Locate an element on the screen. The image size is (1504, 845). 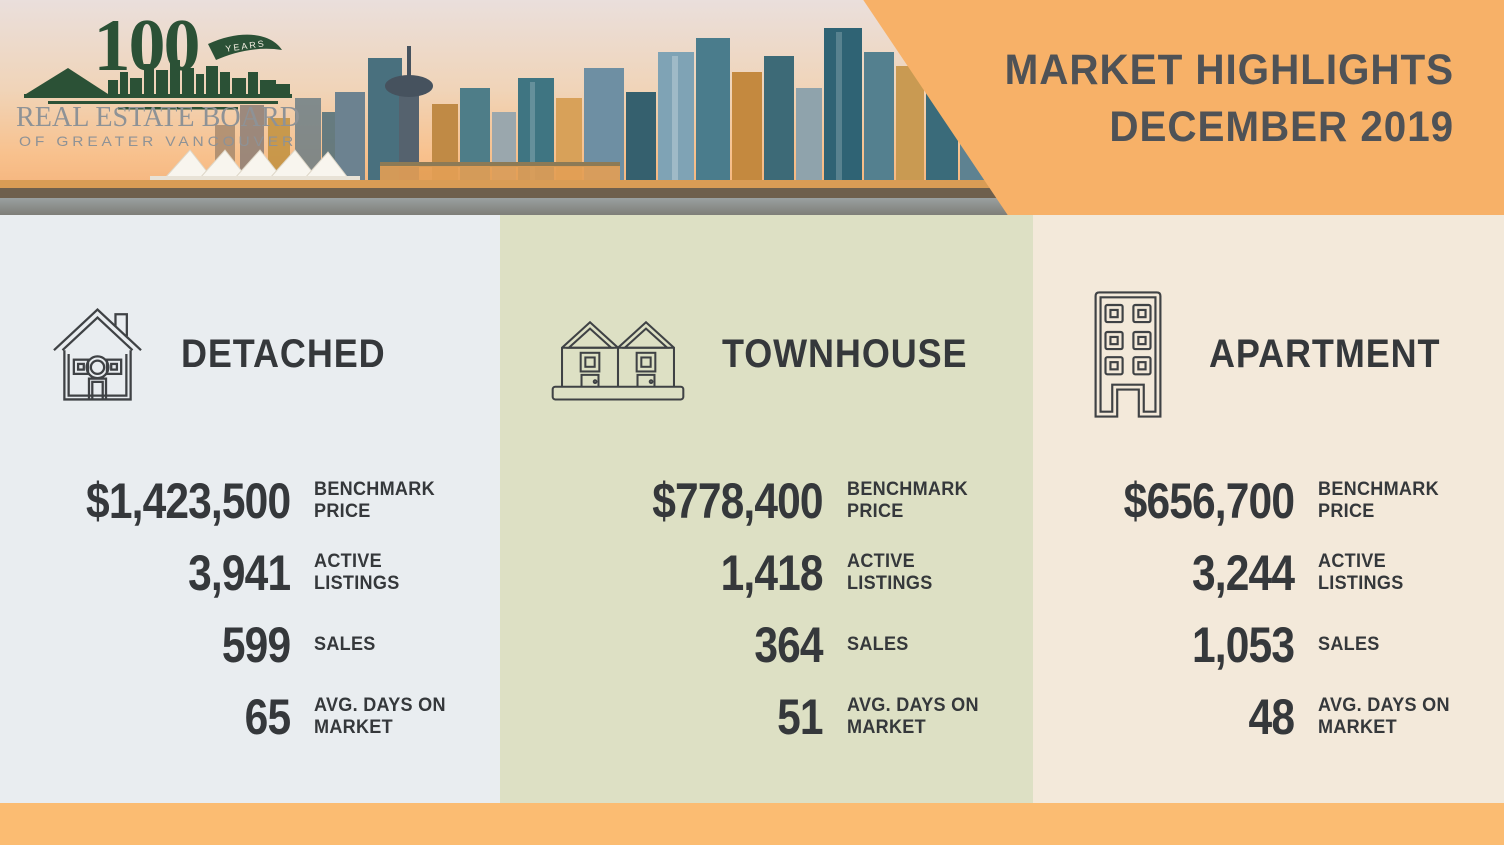
stat-row-sales: 1,053 SALES is located at coordinates (1274, 645).